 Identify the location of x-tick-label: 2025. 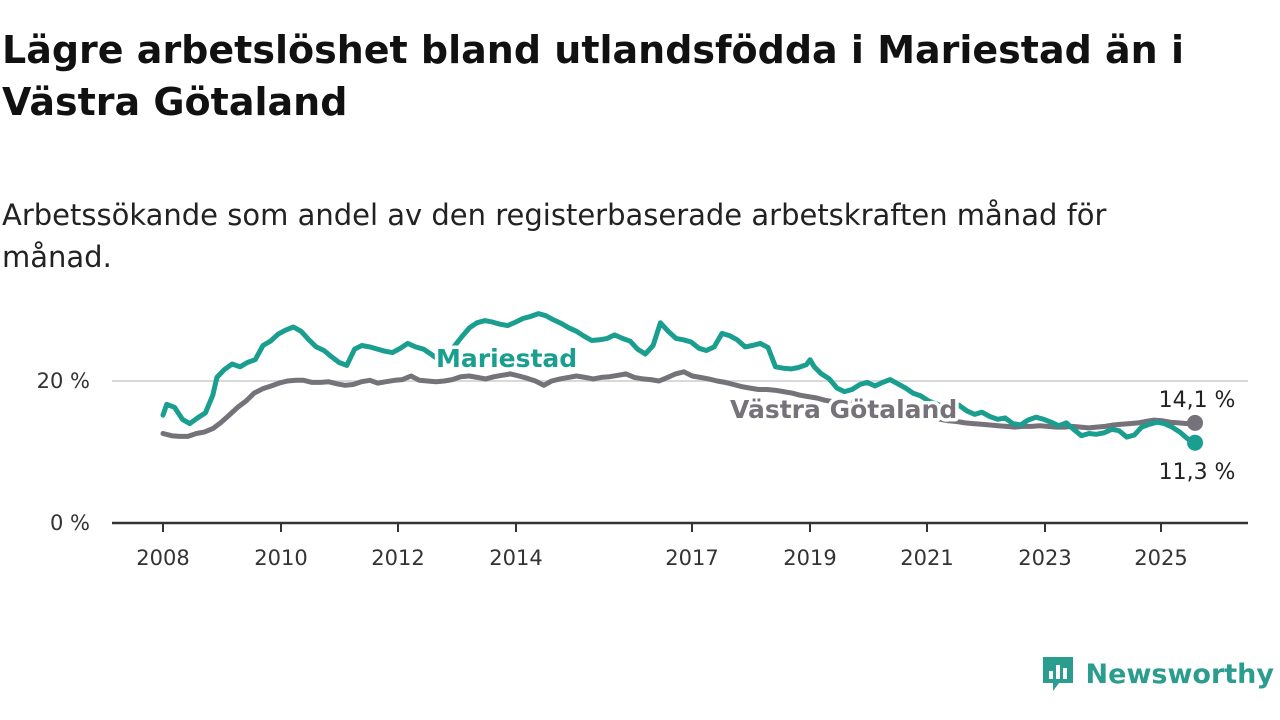
(1160, 558).